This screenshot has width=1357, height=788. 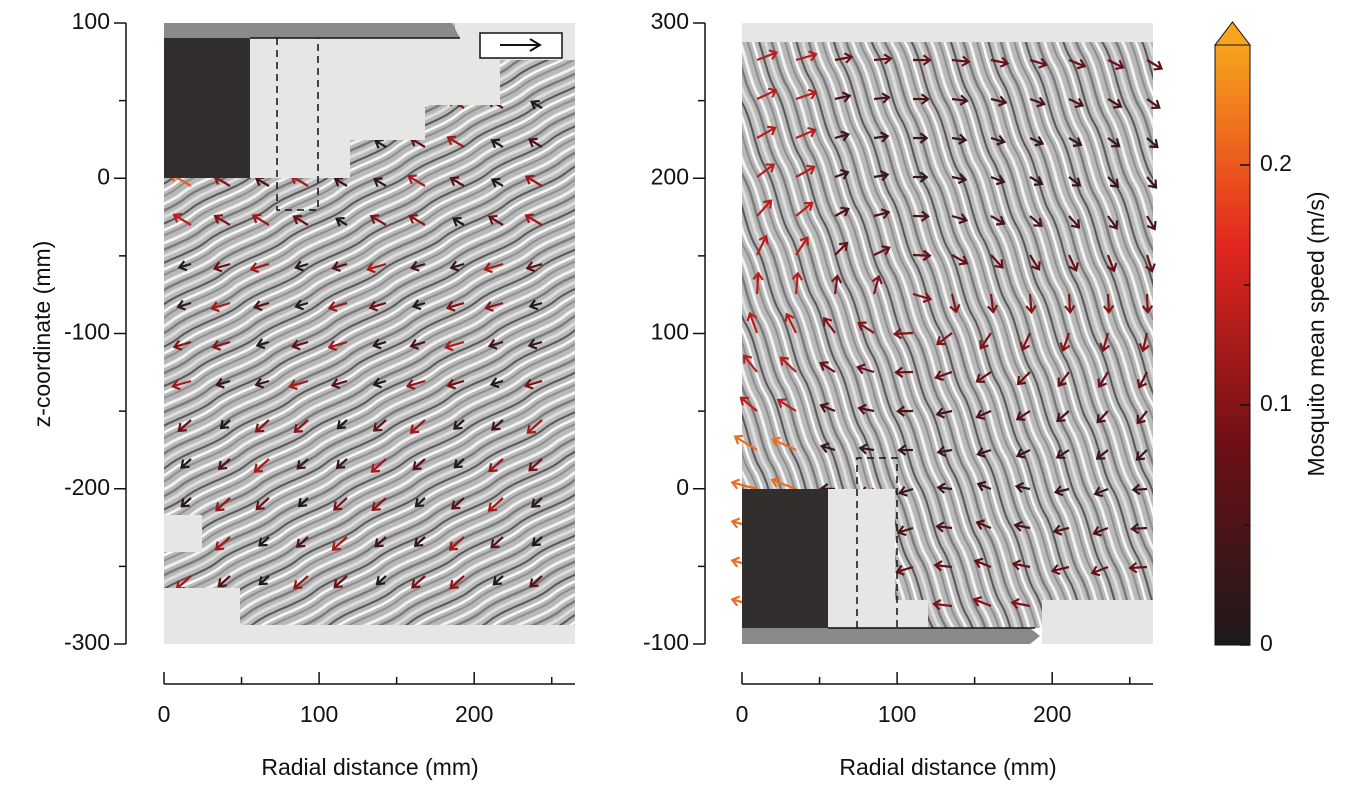 What do you see at coordinates (42, 334) in the screenshot?
I see `y-axis-label: z-coordinate (mm)` at bounding box center [42, 334].